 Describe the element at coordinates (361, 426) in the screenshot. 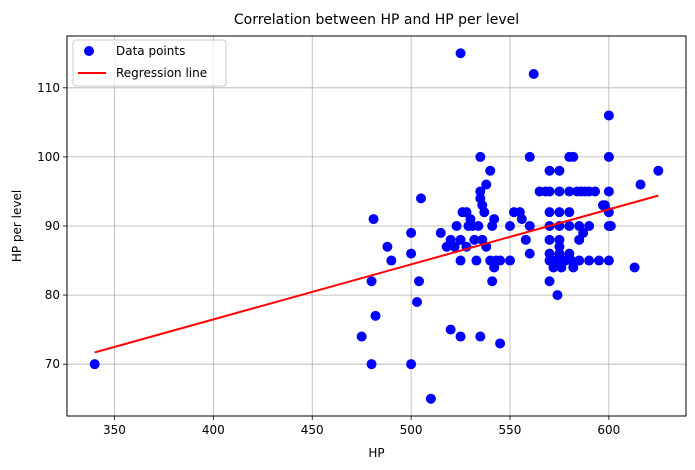

I see `x-axis-ticks: 350 400 450 500 550 600` at that location.